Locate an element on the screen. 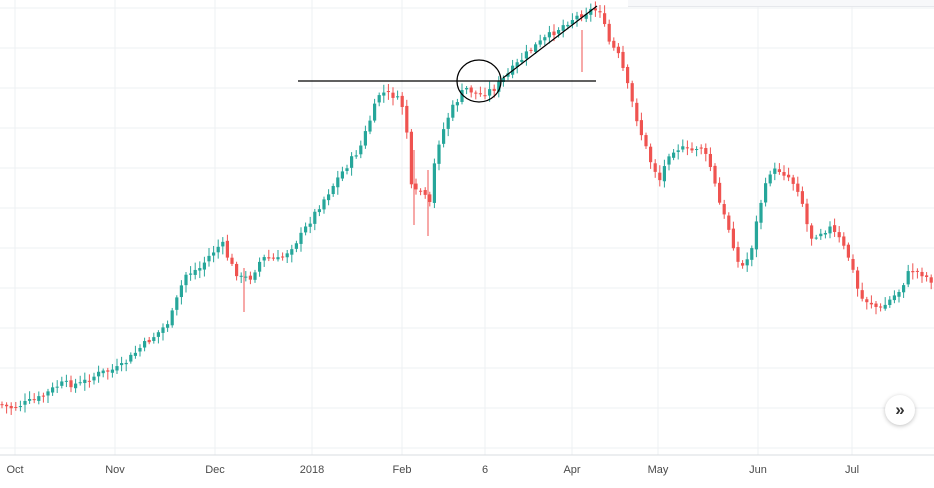 The width and height of the screenshot is (934, 488). x-tick-label: Dec is located at coordinates (215, 470).